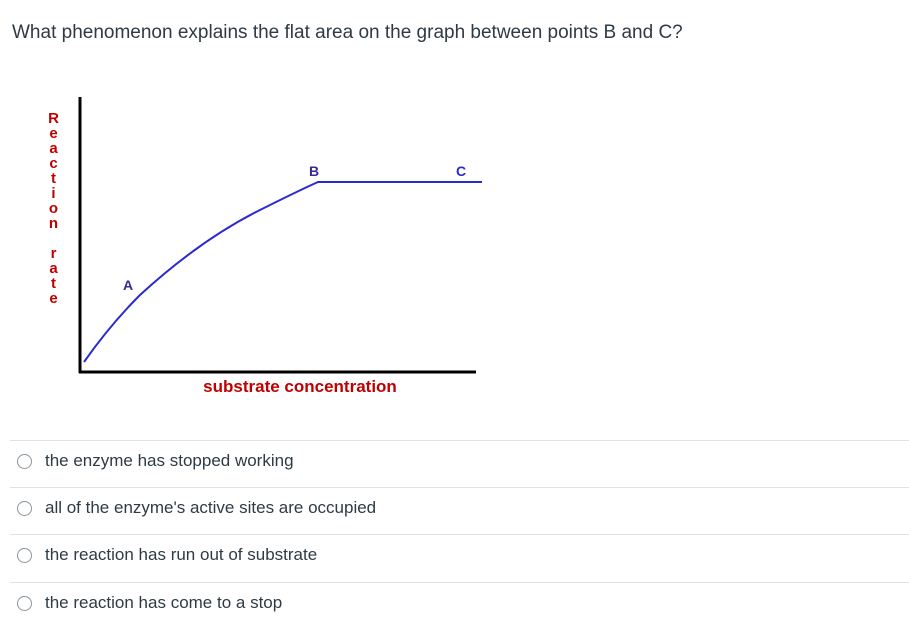 The image size is (909, 629). Describe the element at coordinates (169, 460) in the screenshot. I see `option-label: the enzyme has stopped working` at that location.